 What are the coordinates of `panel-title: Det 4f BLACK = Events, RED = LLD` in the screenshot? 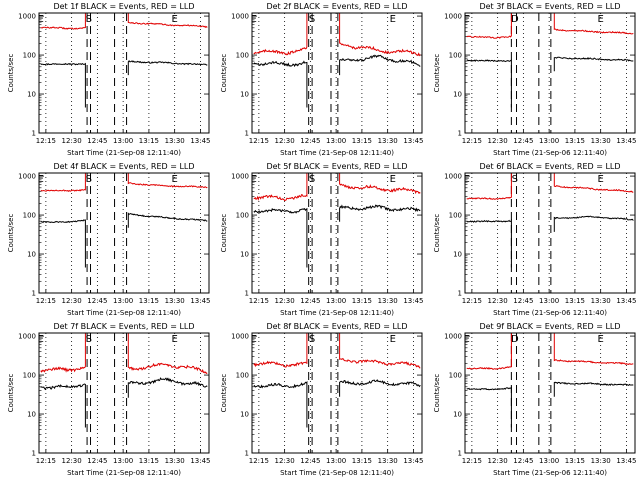 It's located at (123, 166).